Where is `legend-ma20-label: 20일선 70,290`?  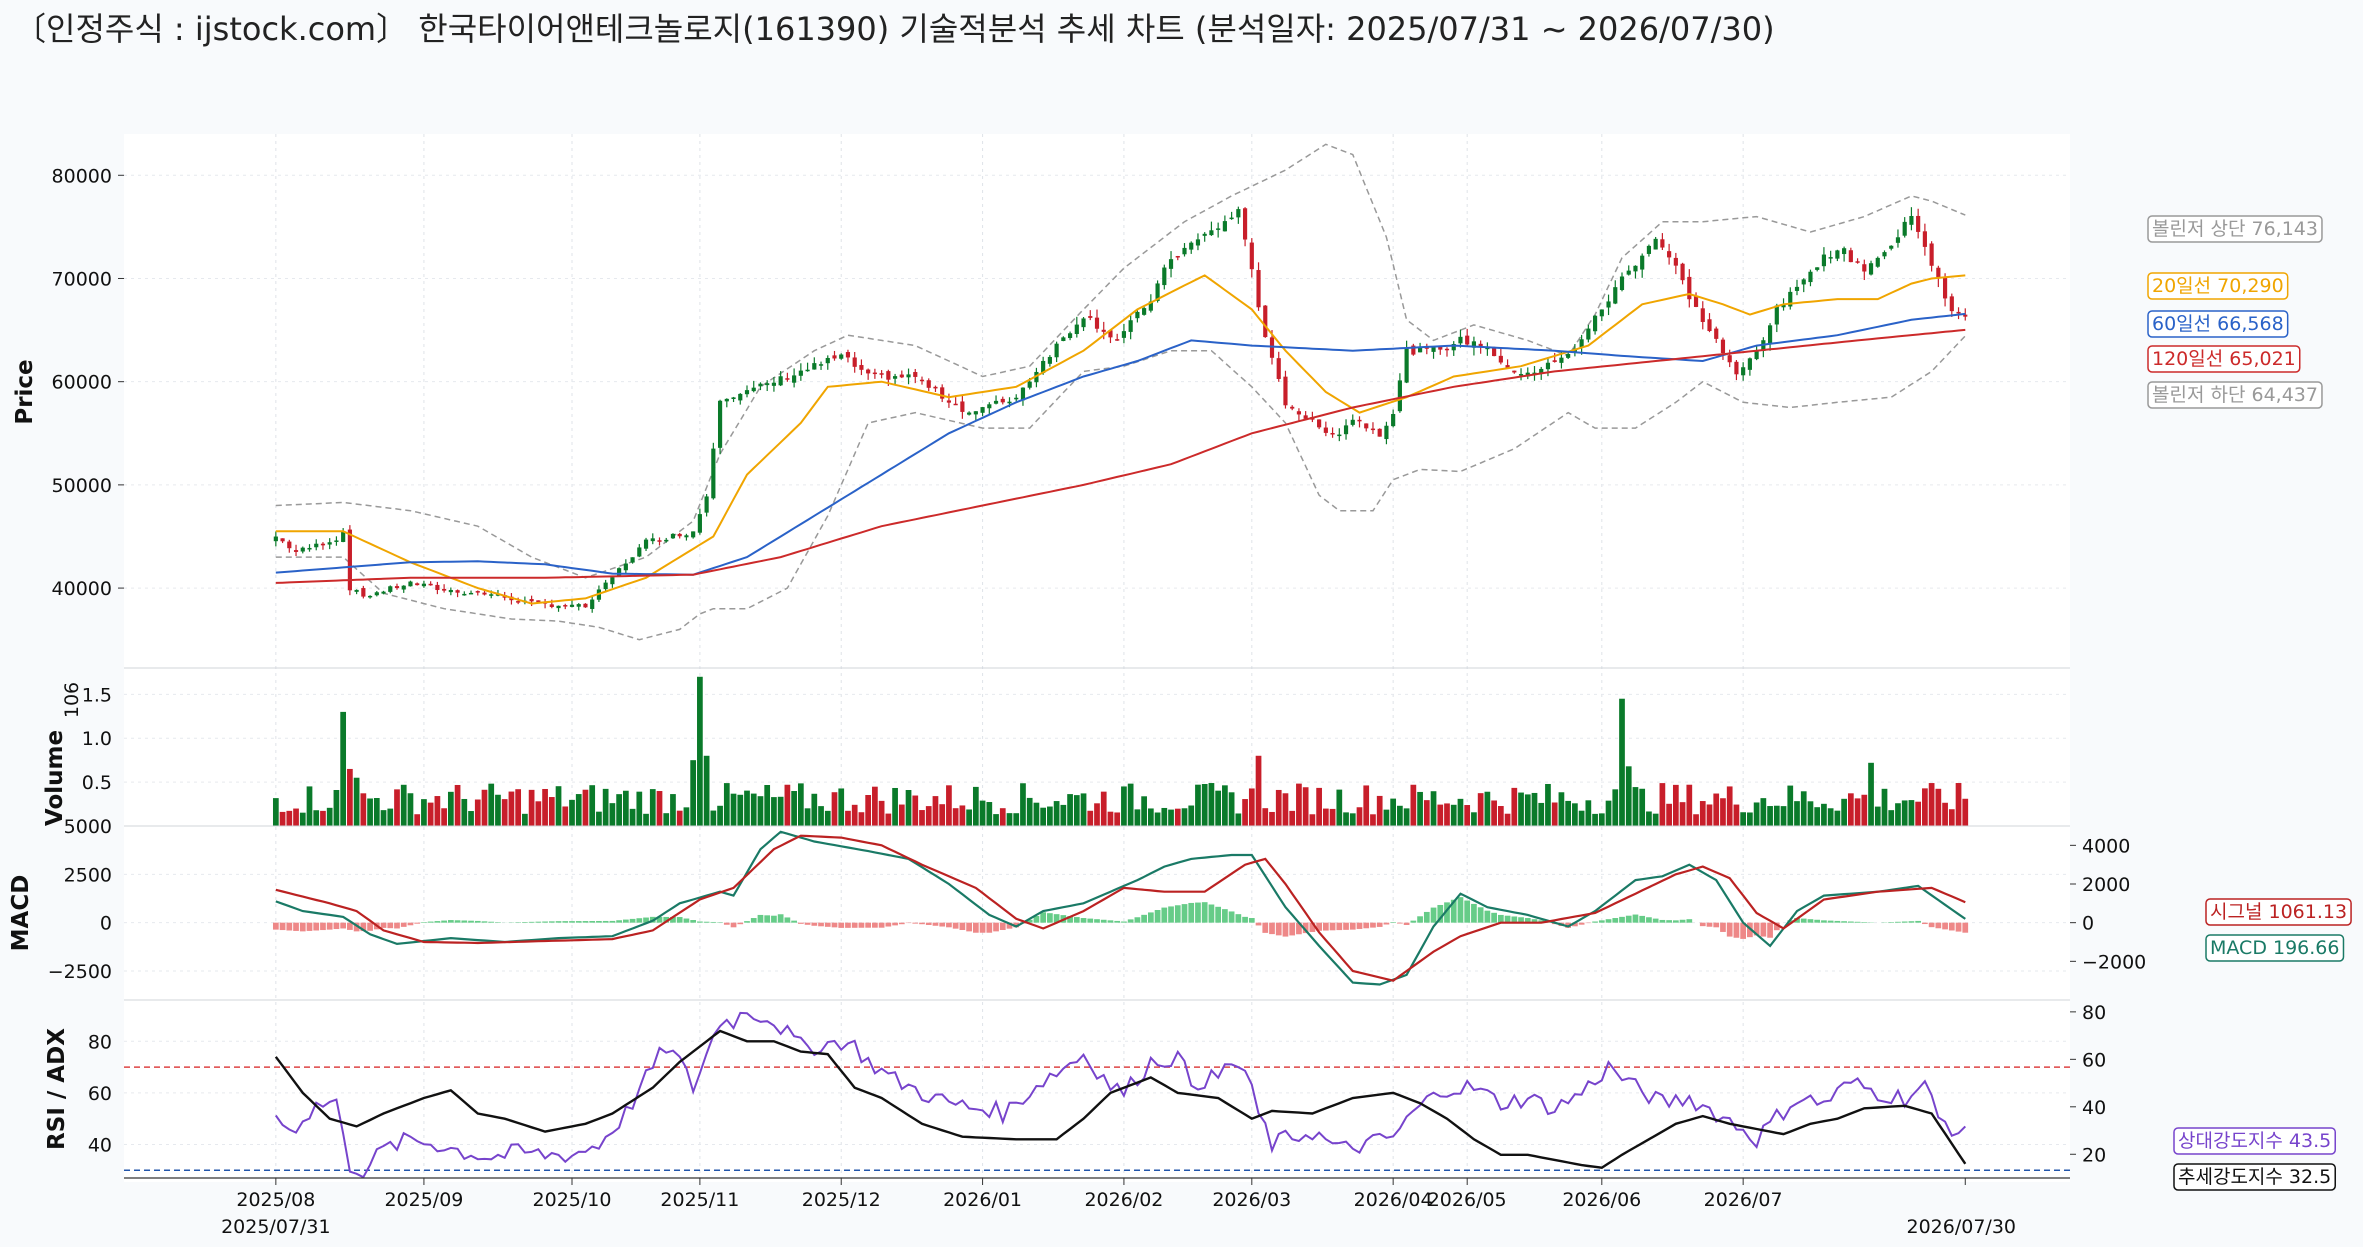 legend-ma20-label: 20일선 70,290 is located at coordinates (2218, 286).